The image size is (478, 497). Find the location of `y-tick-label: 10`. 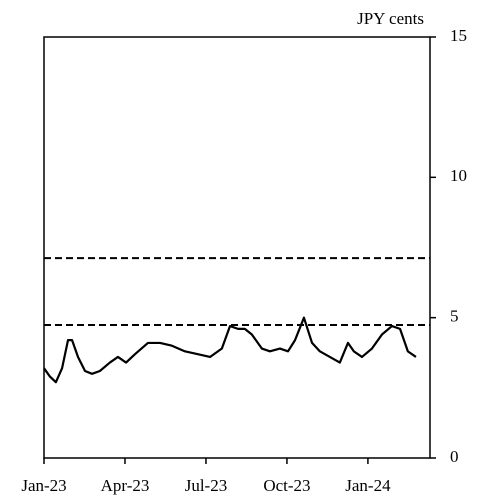

y-tick-label: 10 is located at coordinates (458, 175).